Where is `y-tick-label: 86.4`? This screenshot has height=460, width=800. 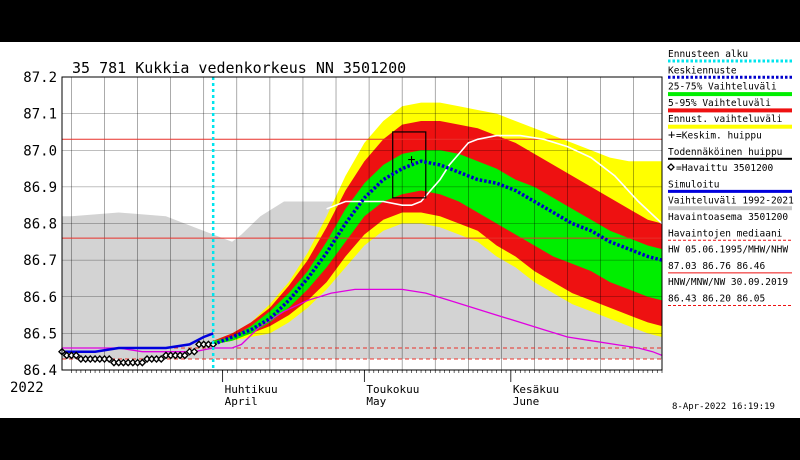
y-tick-label: 86.4 is located at coordinates (40, 371).